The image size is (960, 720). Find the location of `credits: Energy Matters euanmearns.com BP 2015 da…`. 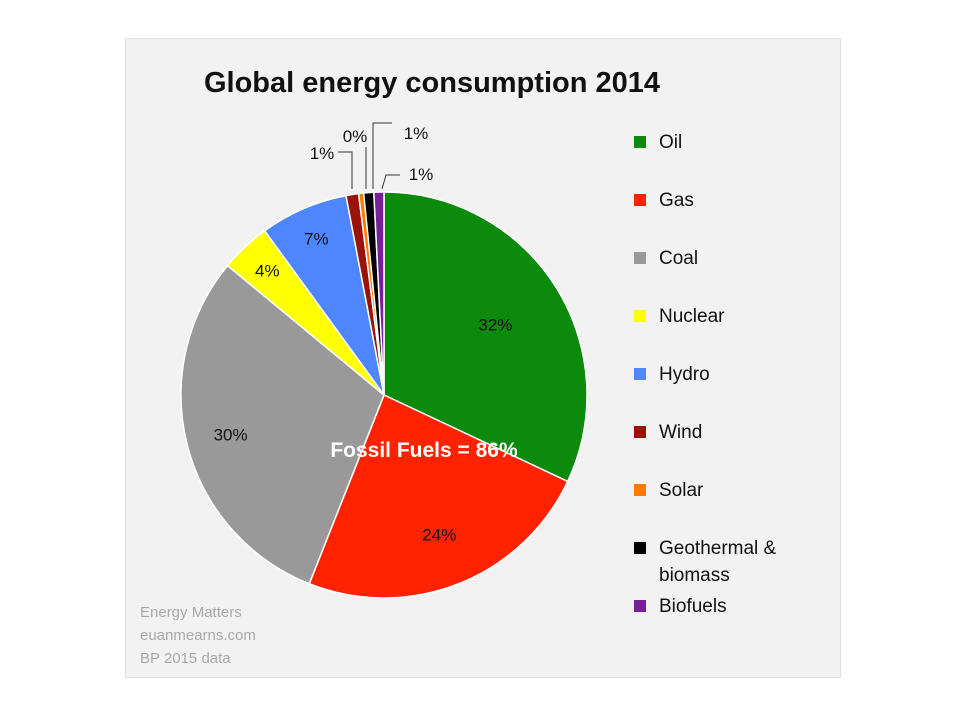

credits: Energy Matters euanmearns.com BP 2015 da… is located at coordinates (198, 635).